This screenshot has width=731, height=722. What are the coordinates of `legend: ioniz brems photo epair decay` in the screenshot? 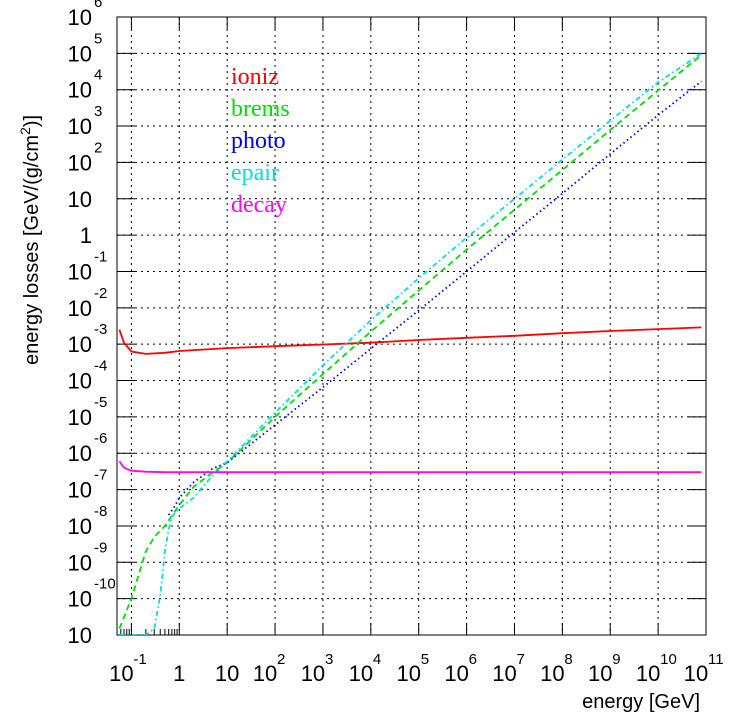 It's located at (260, 141).